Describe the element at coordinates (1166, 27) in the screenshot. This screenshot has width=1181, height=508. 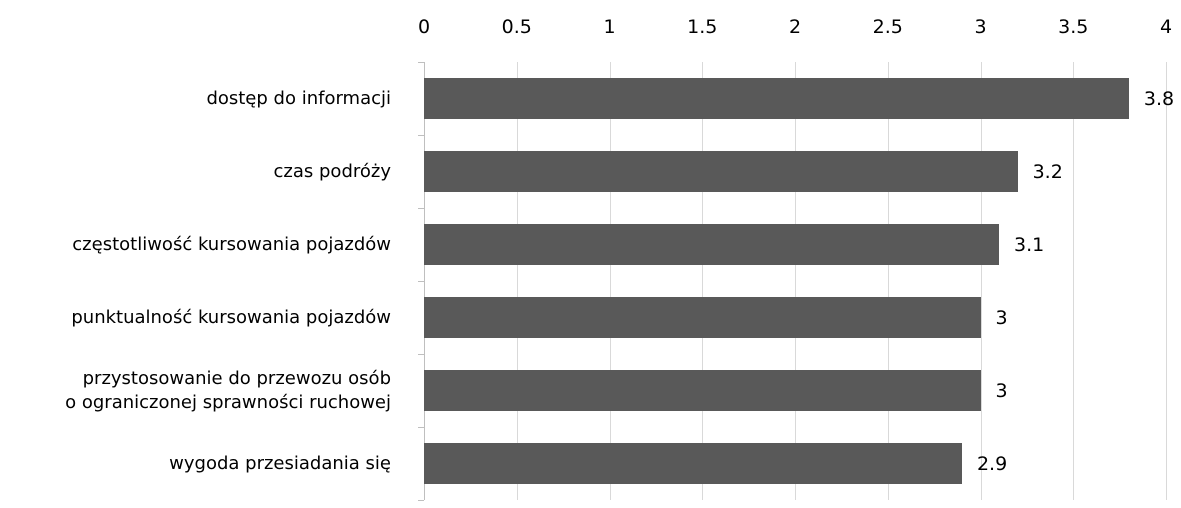
I see `x-tick-label: 4` at that location.